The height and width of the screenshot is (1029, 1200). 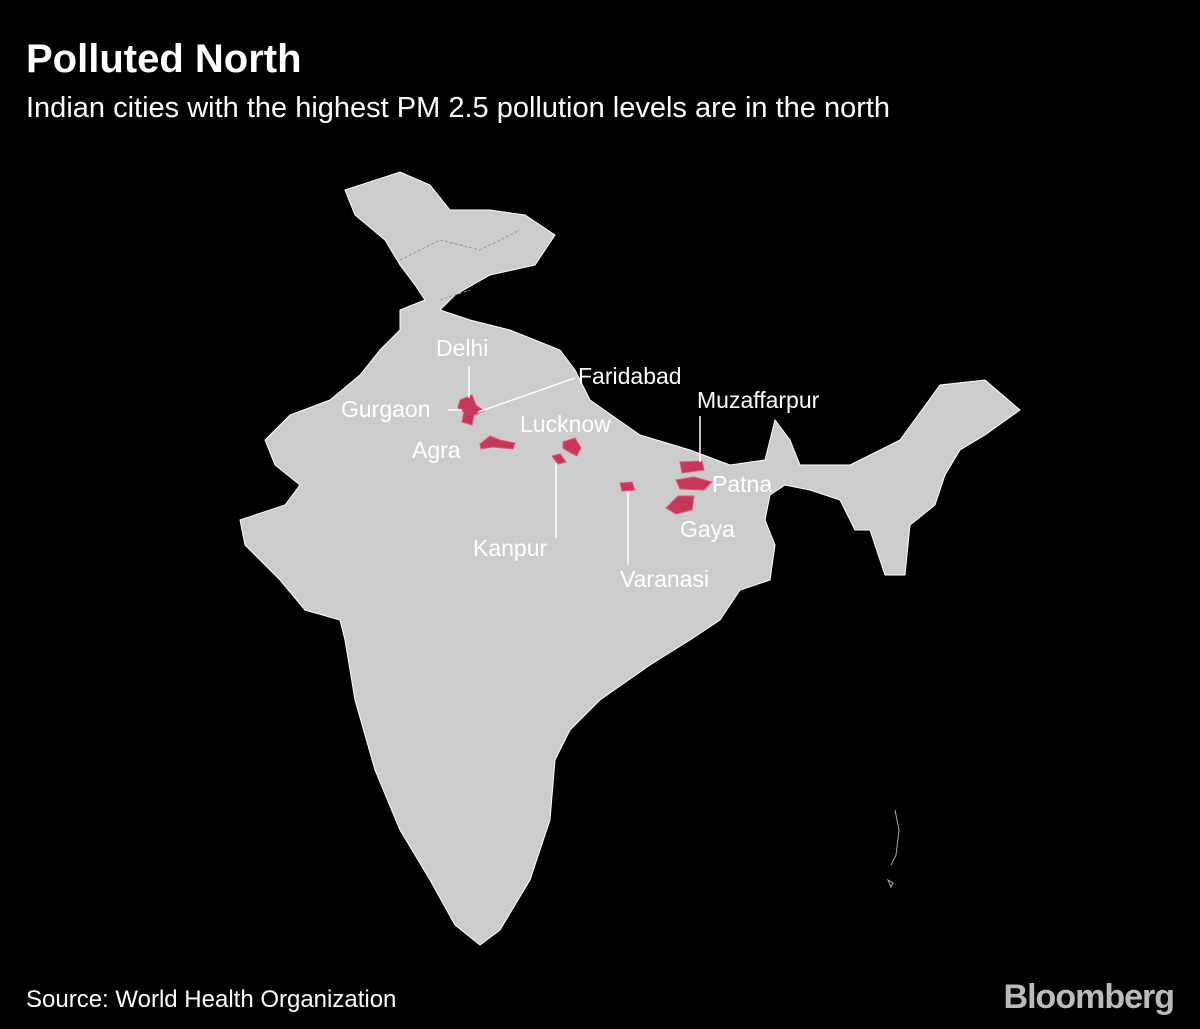 What do you see at coordinates (742, 484) in the screenshot?
I see `city-label: Patna` at bounding box center [742, 484].